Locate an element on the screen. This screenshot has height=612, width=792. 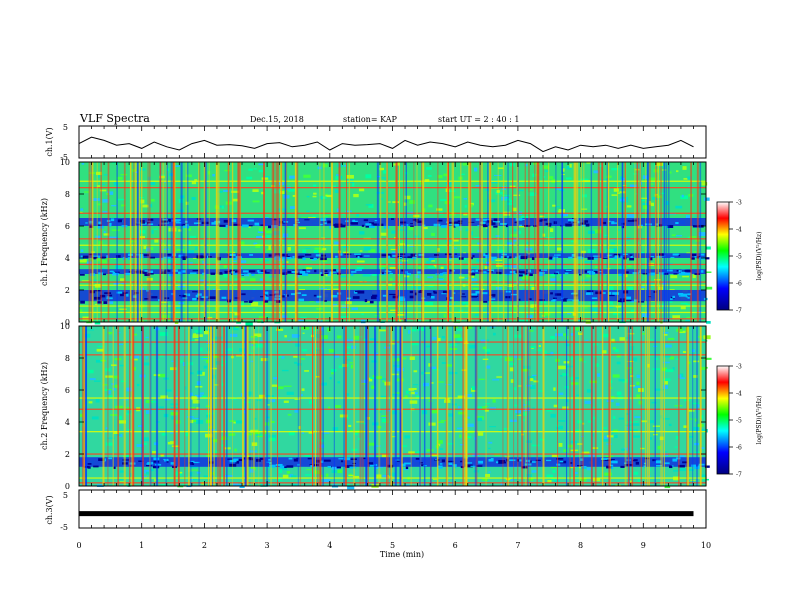
ch1-ytick-top: 5 is located at coordinates (65, 127).